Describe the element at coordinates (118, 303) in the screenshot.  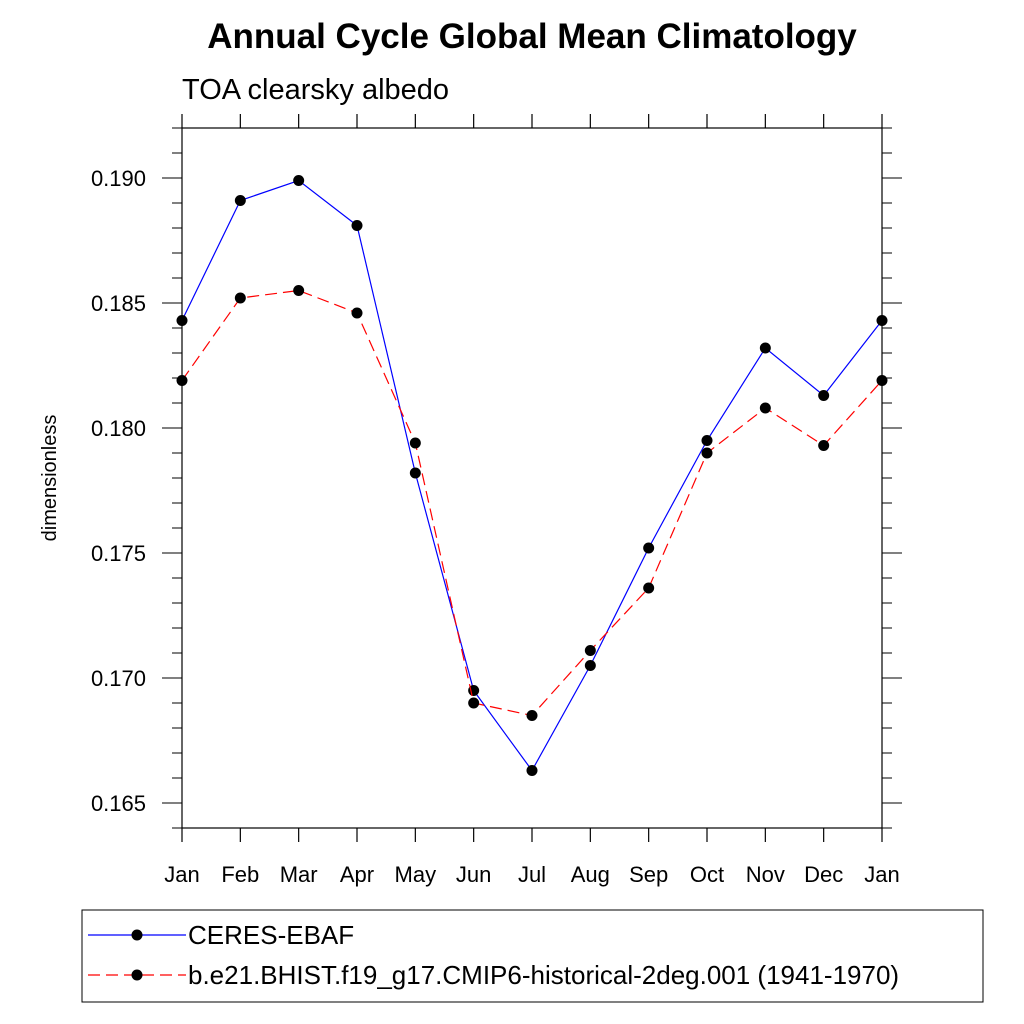
I see `y-tick-label: 0.185` at that location.